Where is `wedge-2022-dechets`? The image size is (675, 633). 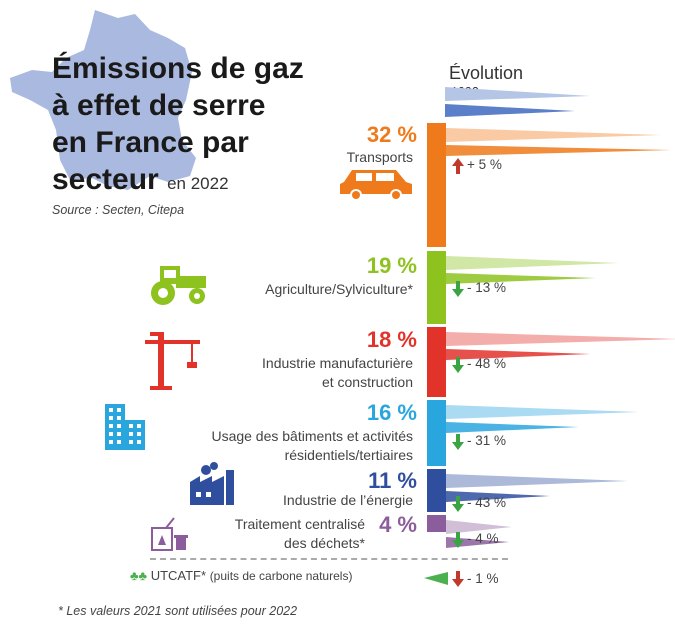
wedge-2022-dechets is located at coordinates (478, 542).